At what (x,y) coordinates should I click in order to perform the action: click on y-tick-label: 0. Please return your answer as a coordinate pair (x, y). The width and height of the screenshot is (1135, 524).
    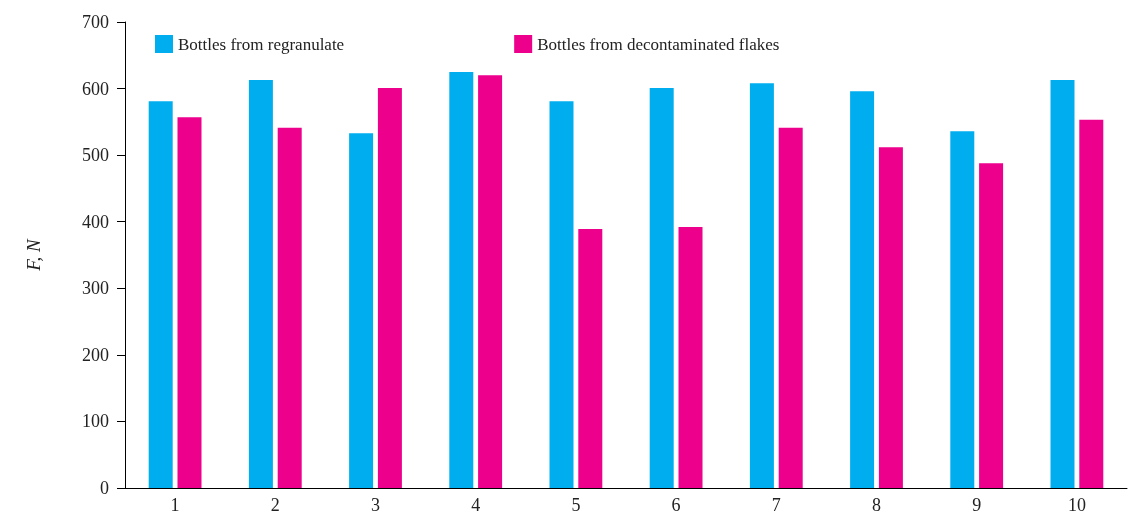
    Looking at the image, I should click on (104, 488).